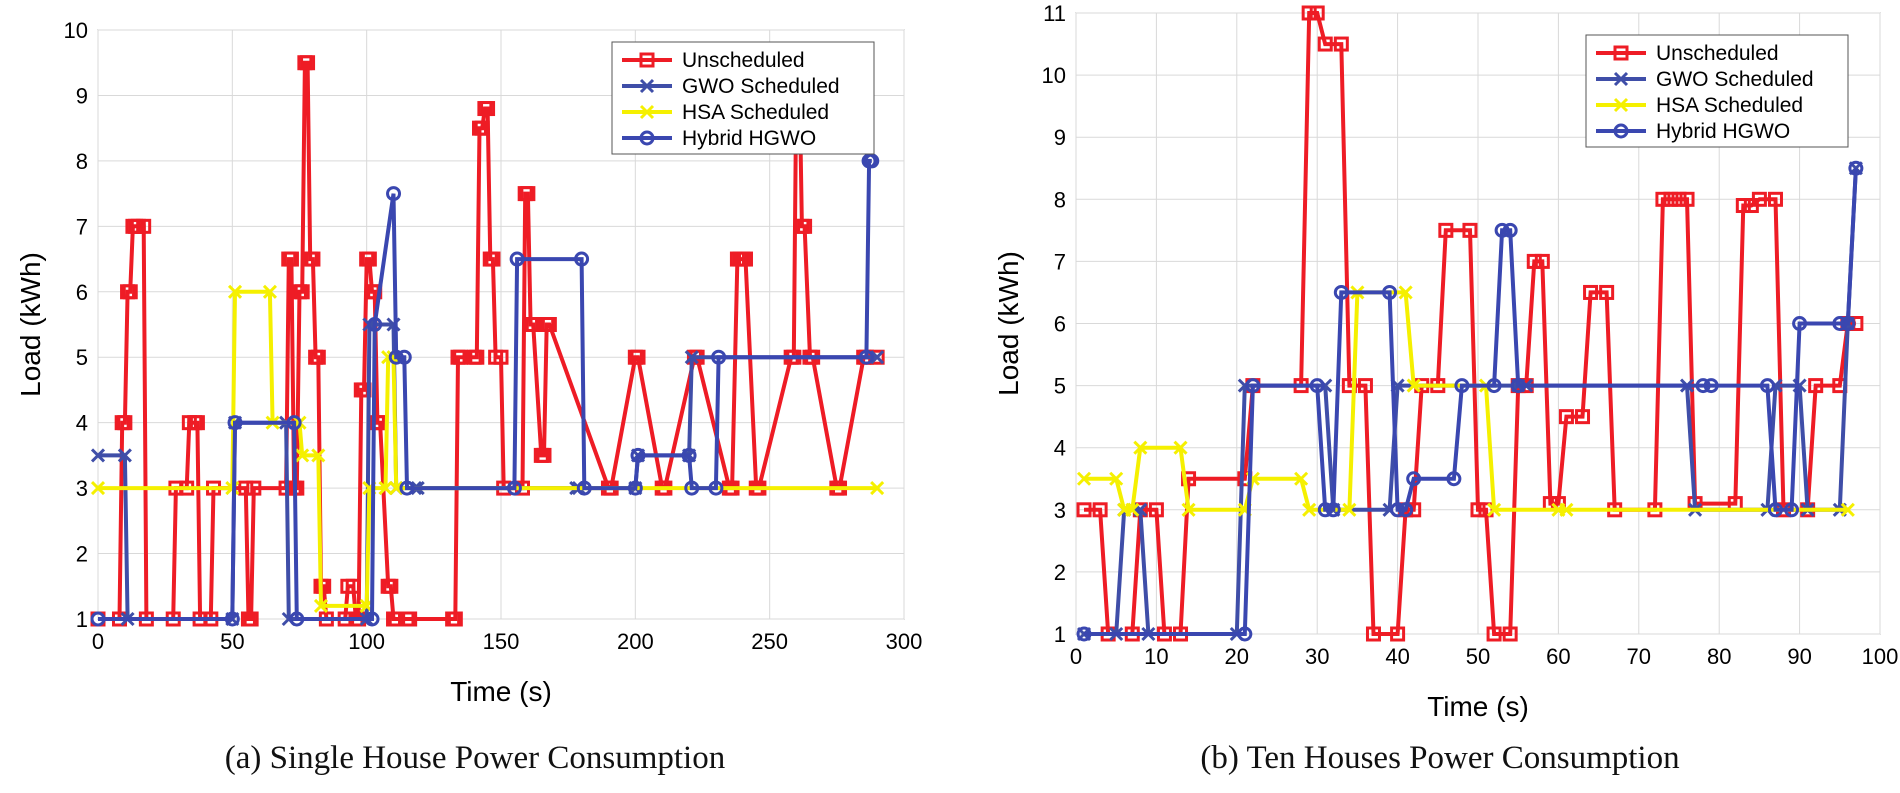  I want to click on x-tick-label: 10, so click(1156, 656).